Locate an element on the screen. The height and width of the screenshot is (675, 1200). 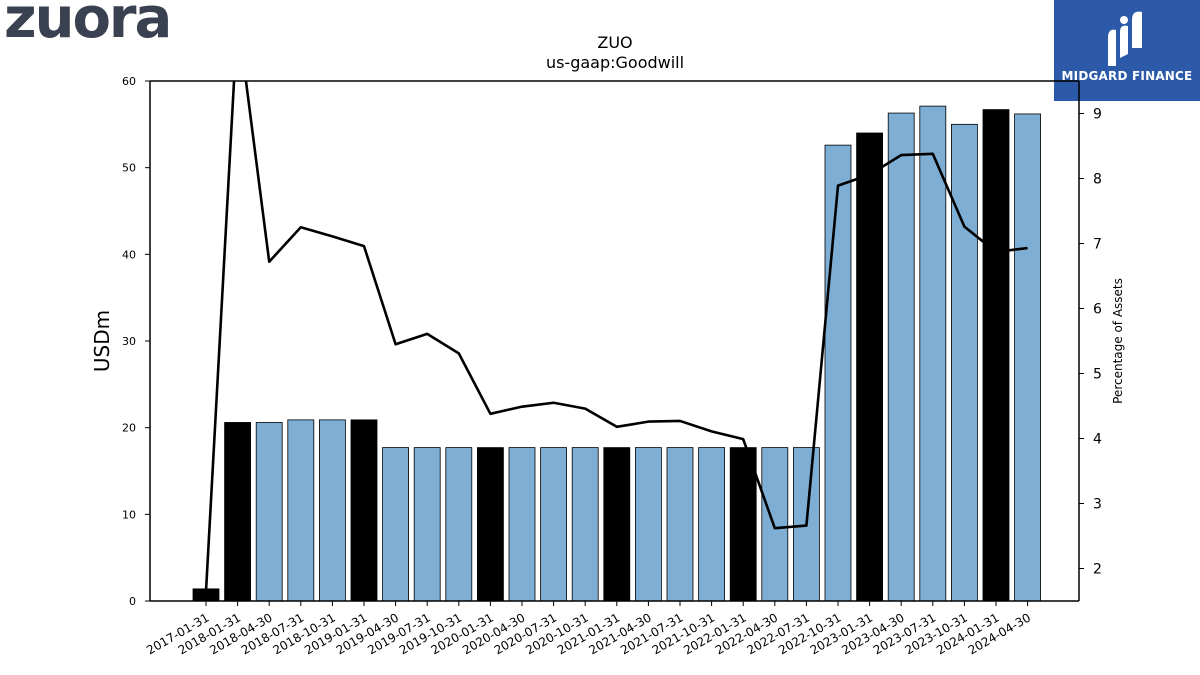
y-tick-label: 10 is located at coordinates (129, 514).